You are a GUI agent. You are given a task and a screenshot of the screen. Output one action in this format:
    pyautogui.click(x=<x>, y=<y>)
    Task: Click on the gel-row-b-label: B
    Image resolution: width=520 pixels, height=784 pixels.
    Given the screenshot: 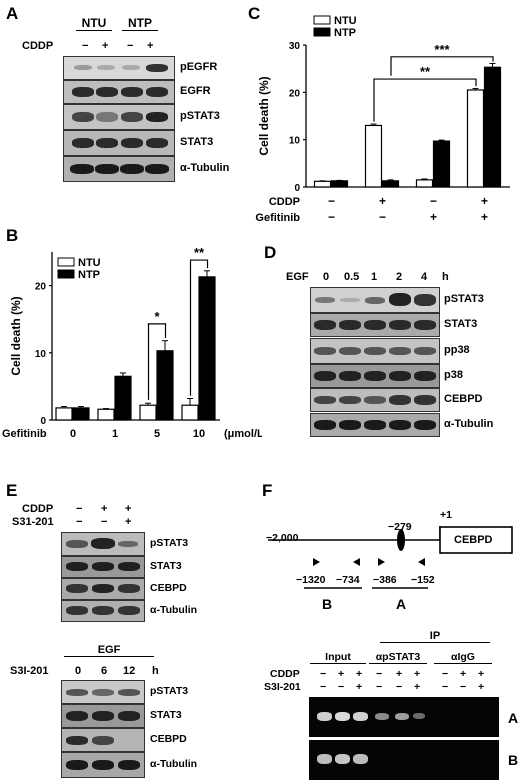 What is the action you would take?
    pyautogui.click(x=513, y=760)
    